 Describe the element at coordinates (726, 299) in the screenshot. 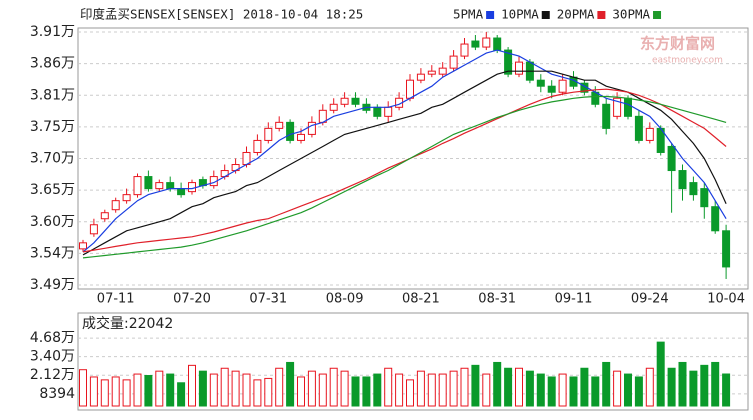

I see `x-tick-label: 10-04` at that location.